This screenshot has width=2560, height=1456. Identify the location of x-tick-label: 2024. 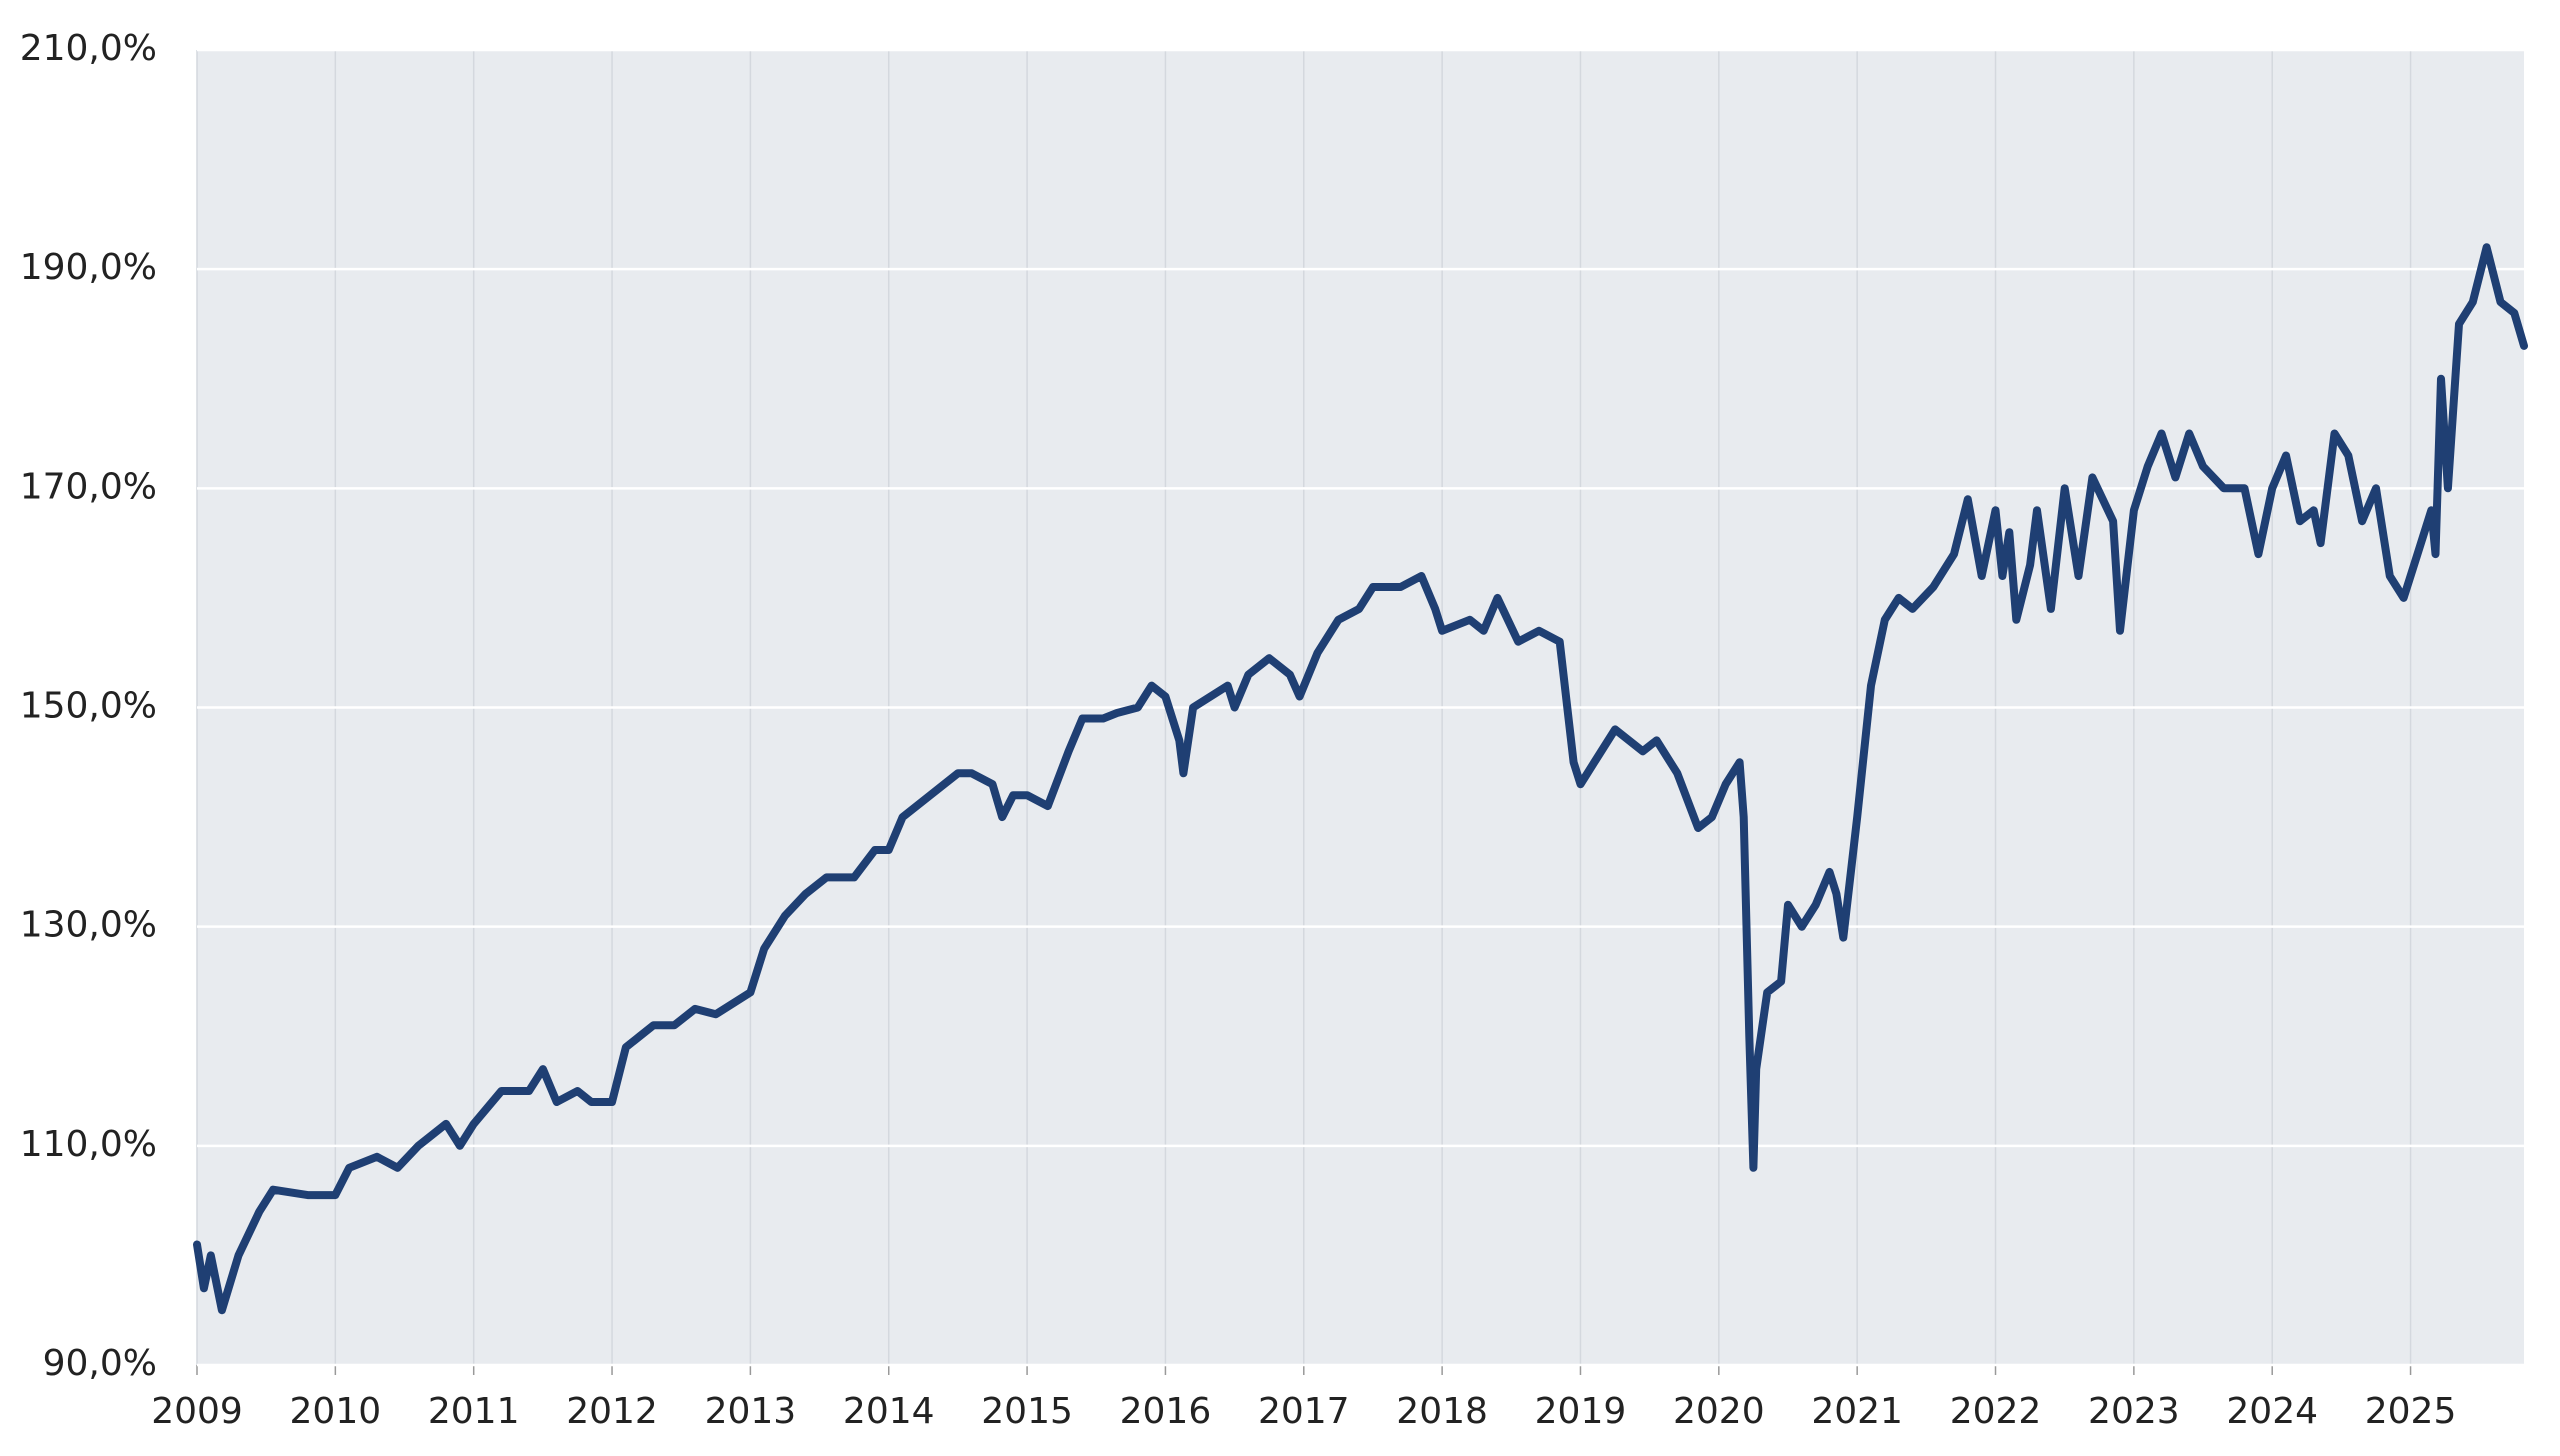
(2272, 1411).